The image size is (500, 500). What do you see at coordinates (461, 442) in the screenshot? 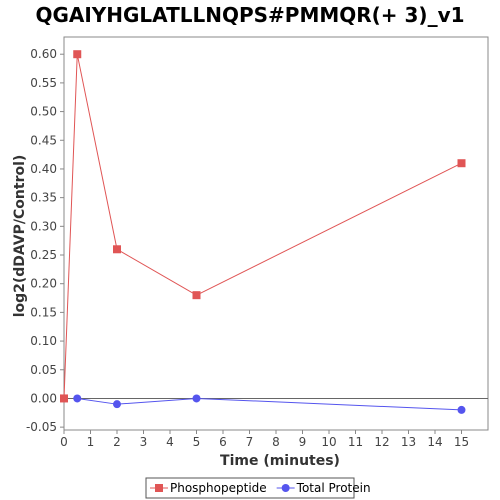
I see `x-tick-label: 15` at bounding box center [461, 442].